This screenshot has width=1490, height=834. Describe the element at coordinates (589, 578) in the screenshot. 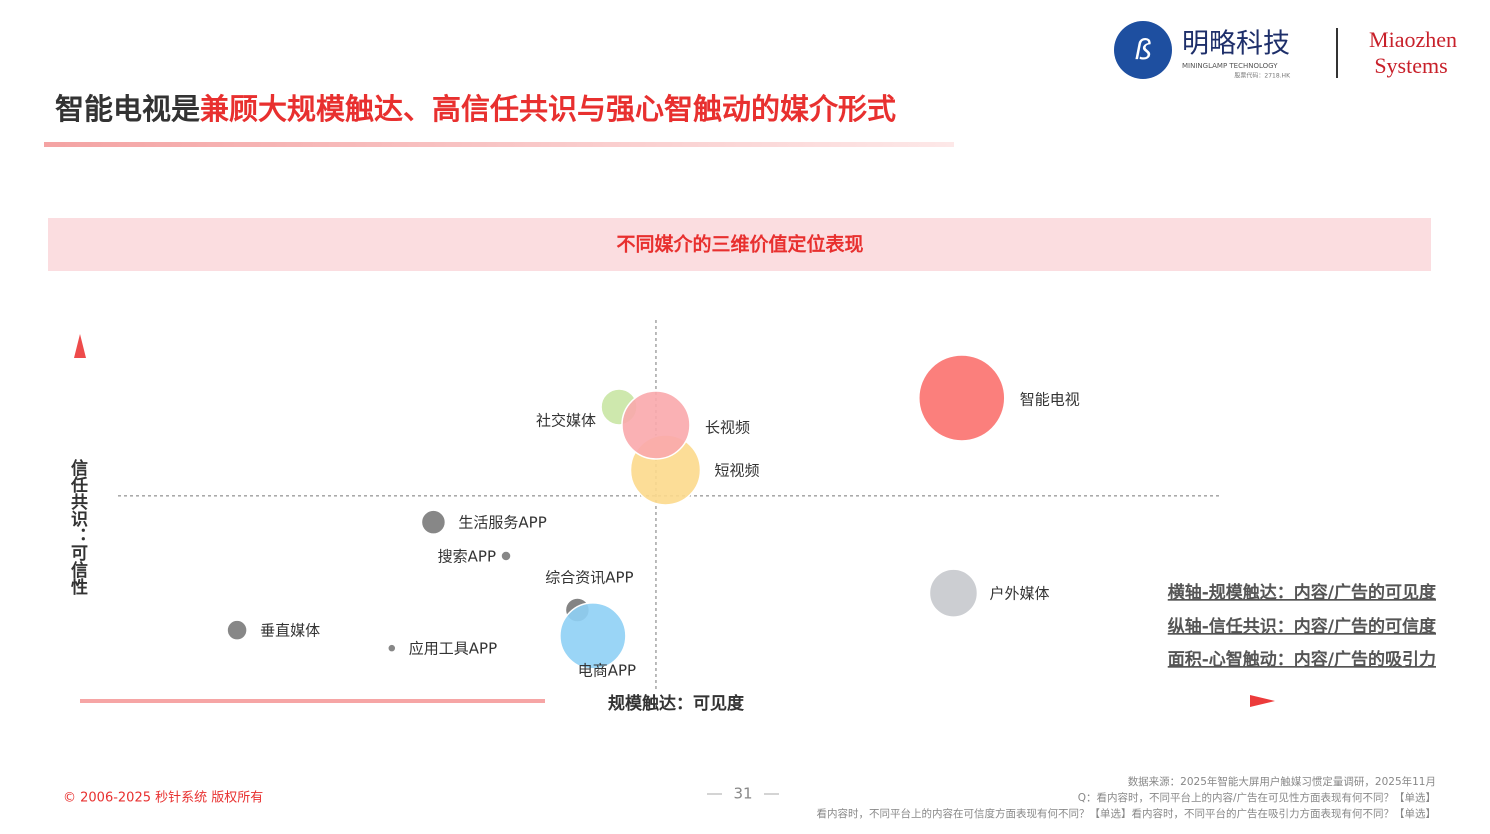

I see `bubble-label: 综合资讯APP` at that location.